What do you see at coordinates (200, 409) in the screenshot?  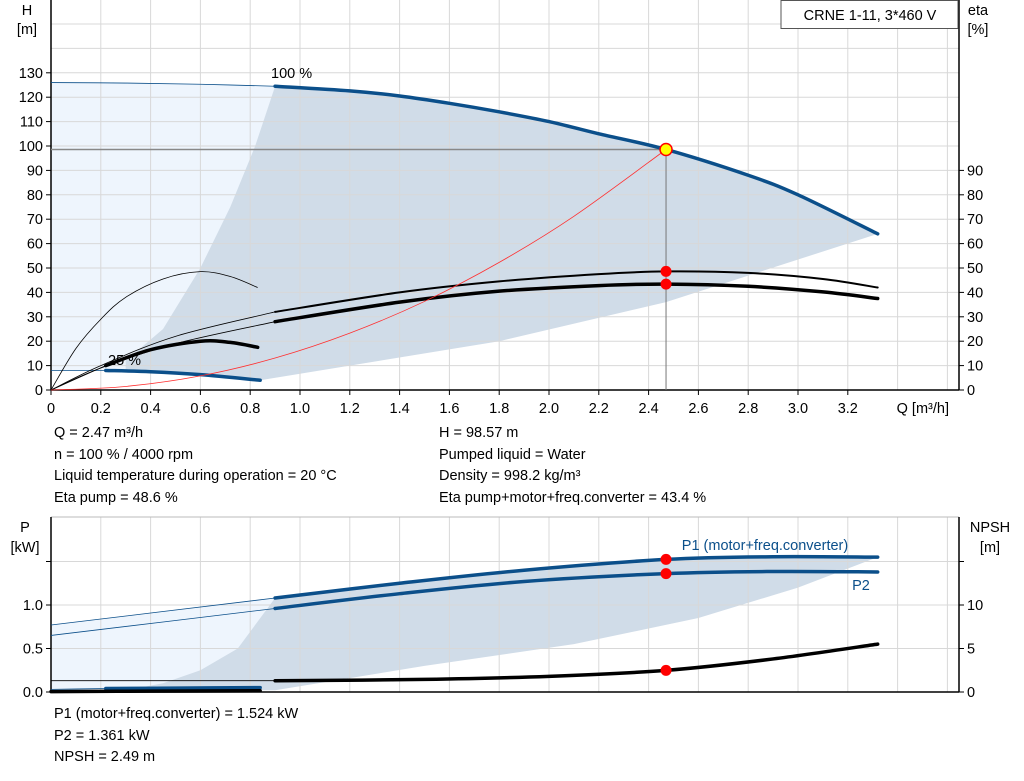 I see `x-tick-label: 0.6` at bounding box center [200, 409].